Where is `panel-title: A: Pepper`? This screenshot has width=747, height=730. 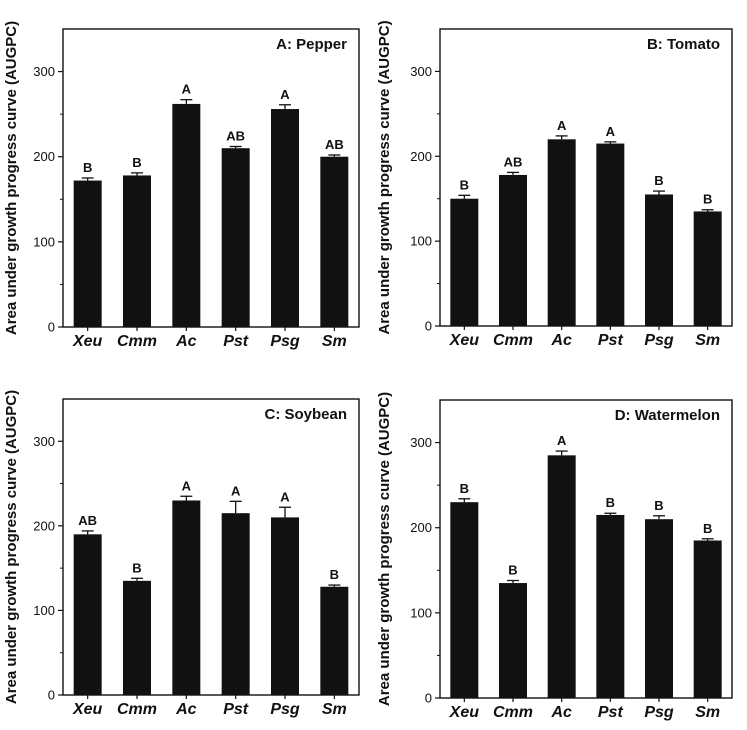
panel-title: A: Pepper is located at coordinates (311, 44).